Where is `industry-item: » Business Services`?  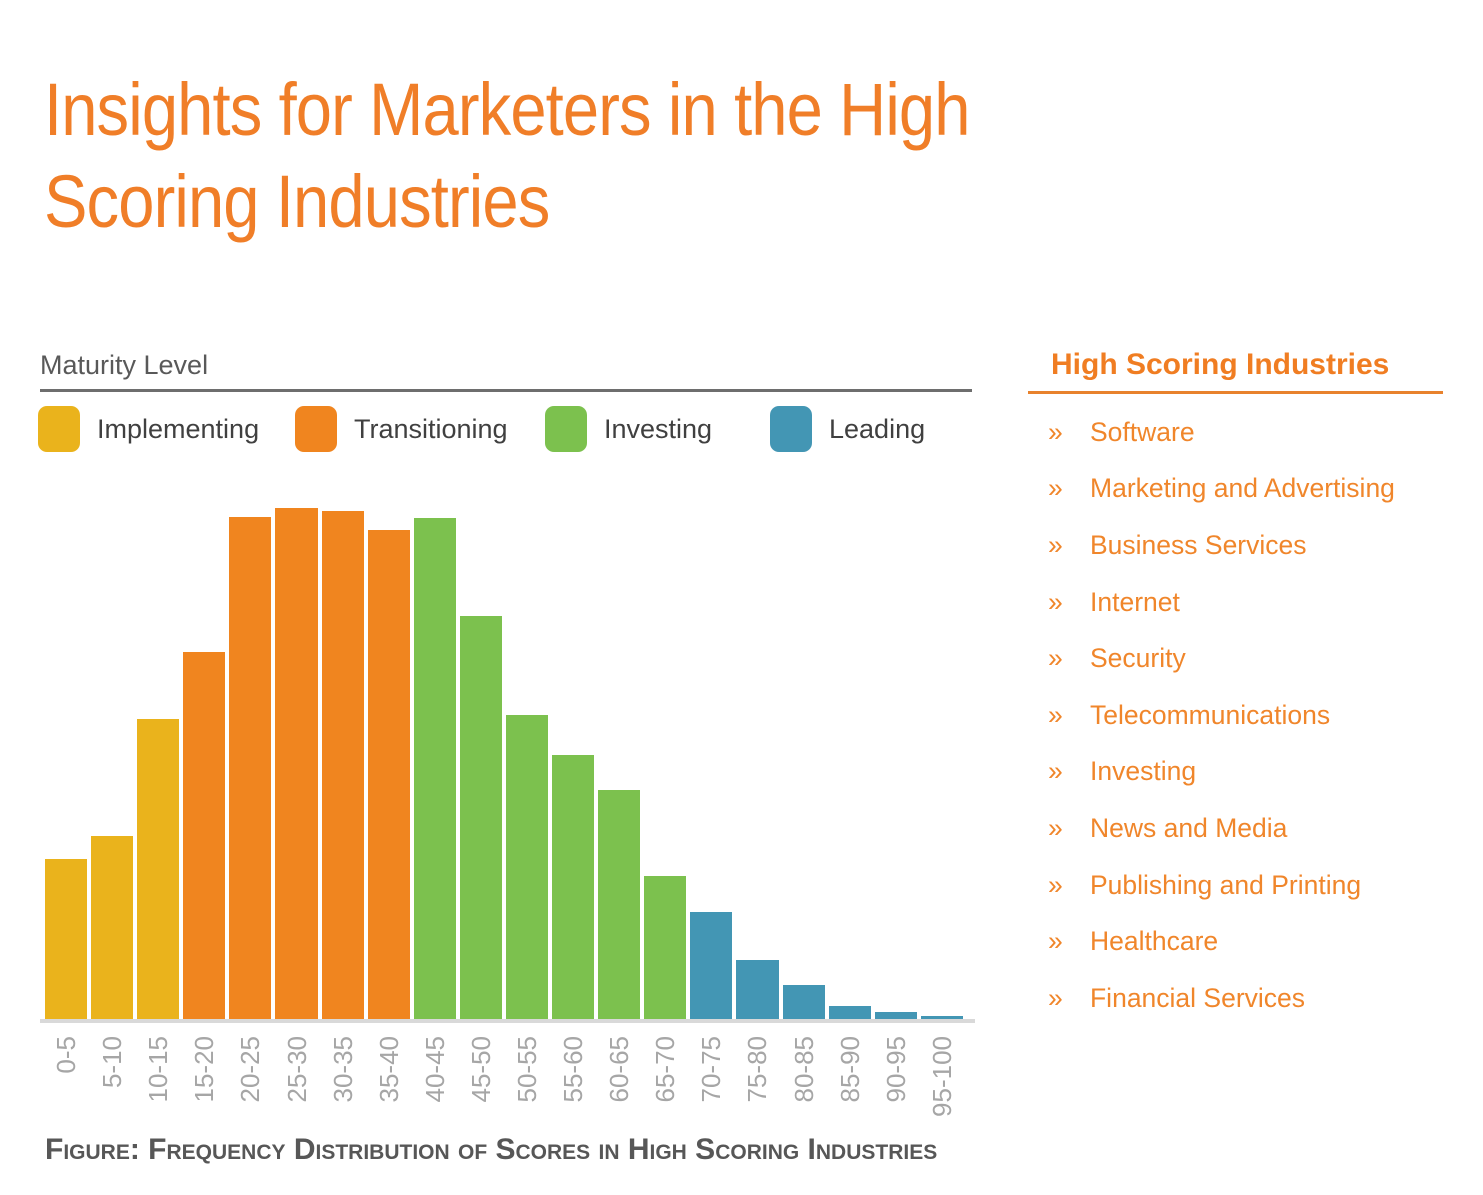 industry-item: » Business Services is located at coordinates (1221, 545).